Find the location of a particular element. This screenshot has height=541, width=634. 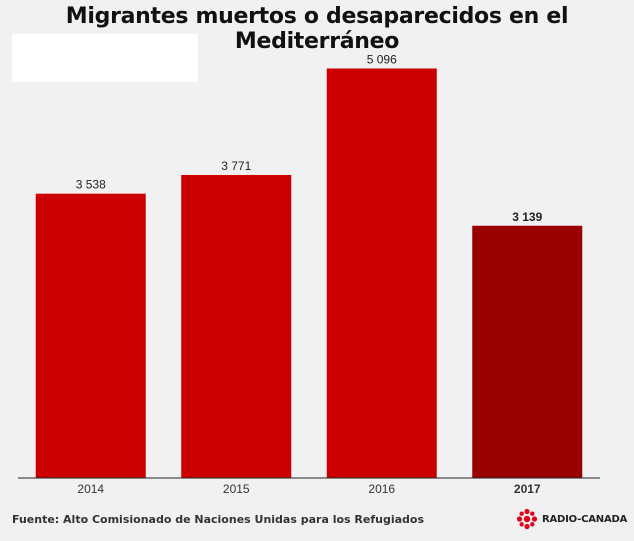

radio-canada-logo: RADIO-CANADA is located at coordinates (571, 519).